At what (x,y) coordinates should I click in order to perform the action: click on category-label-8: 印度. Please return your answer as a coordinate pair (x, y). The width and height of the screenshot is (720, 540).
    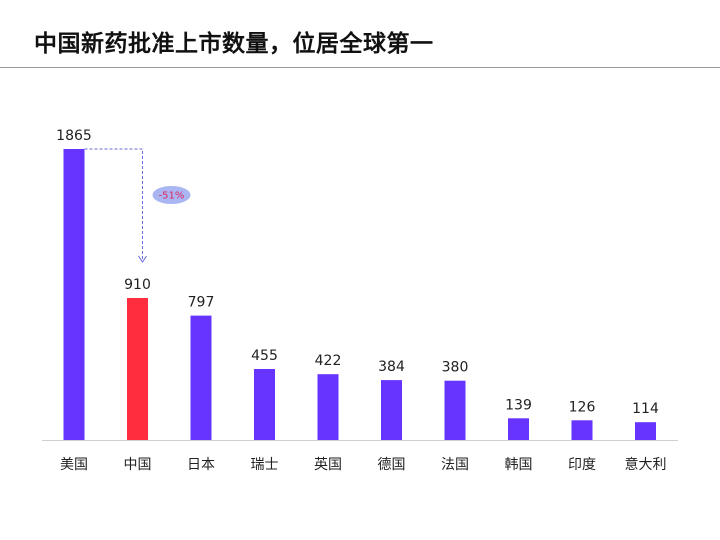
    Looking at the image, I should click on (582, 465).